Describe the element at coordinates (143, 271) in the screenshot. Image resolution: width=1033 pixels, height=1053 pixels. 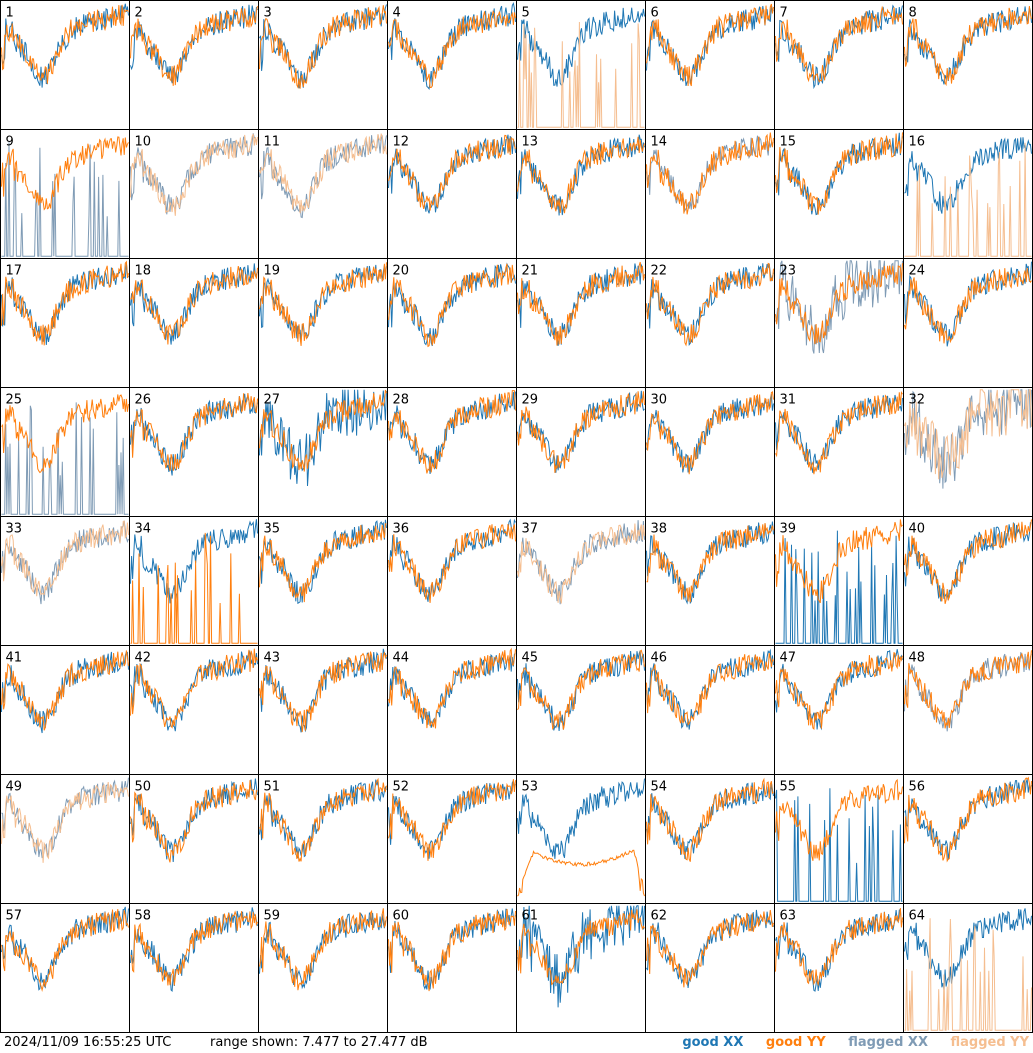
I see `panel-label: 18` at that location.